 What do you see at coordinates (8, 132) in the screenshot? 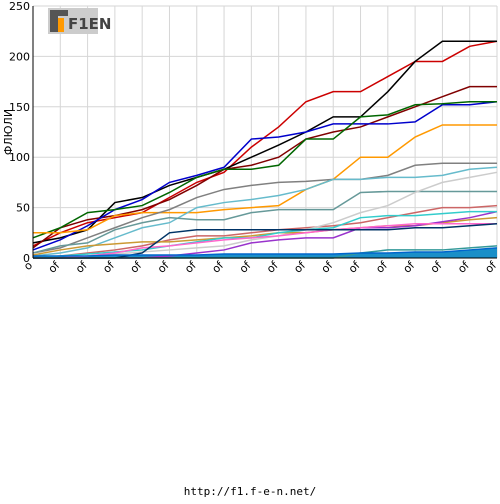
I see `y-axis-label: ФЛЮЛИ` at bounding box center [8, 132].